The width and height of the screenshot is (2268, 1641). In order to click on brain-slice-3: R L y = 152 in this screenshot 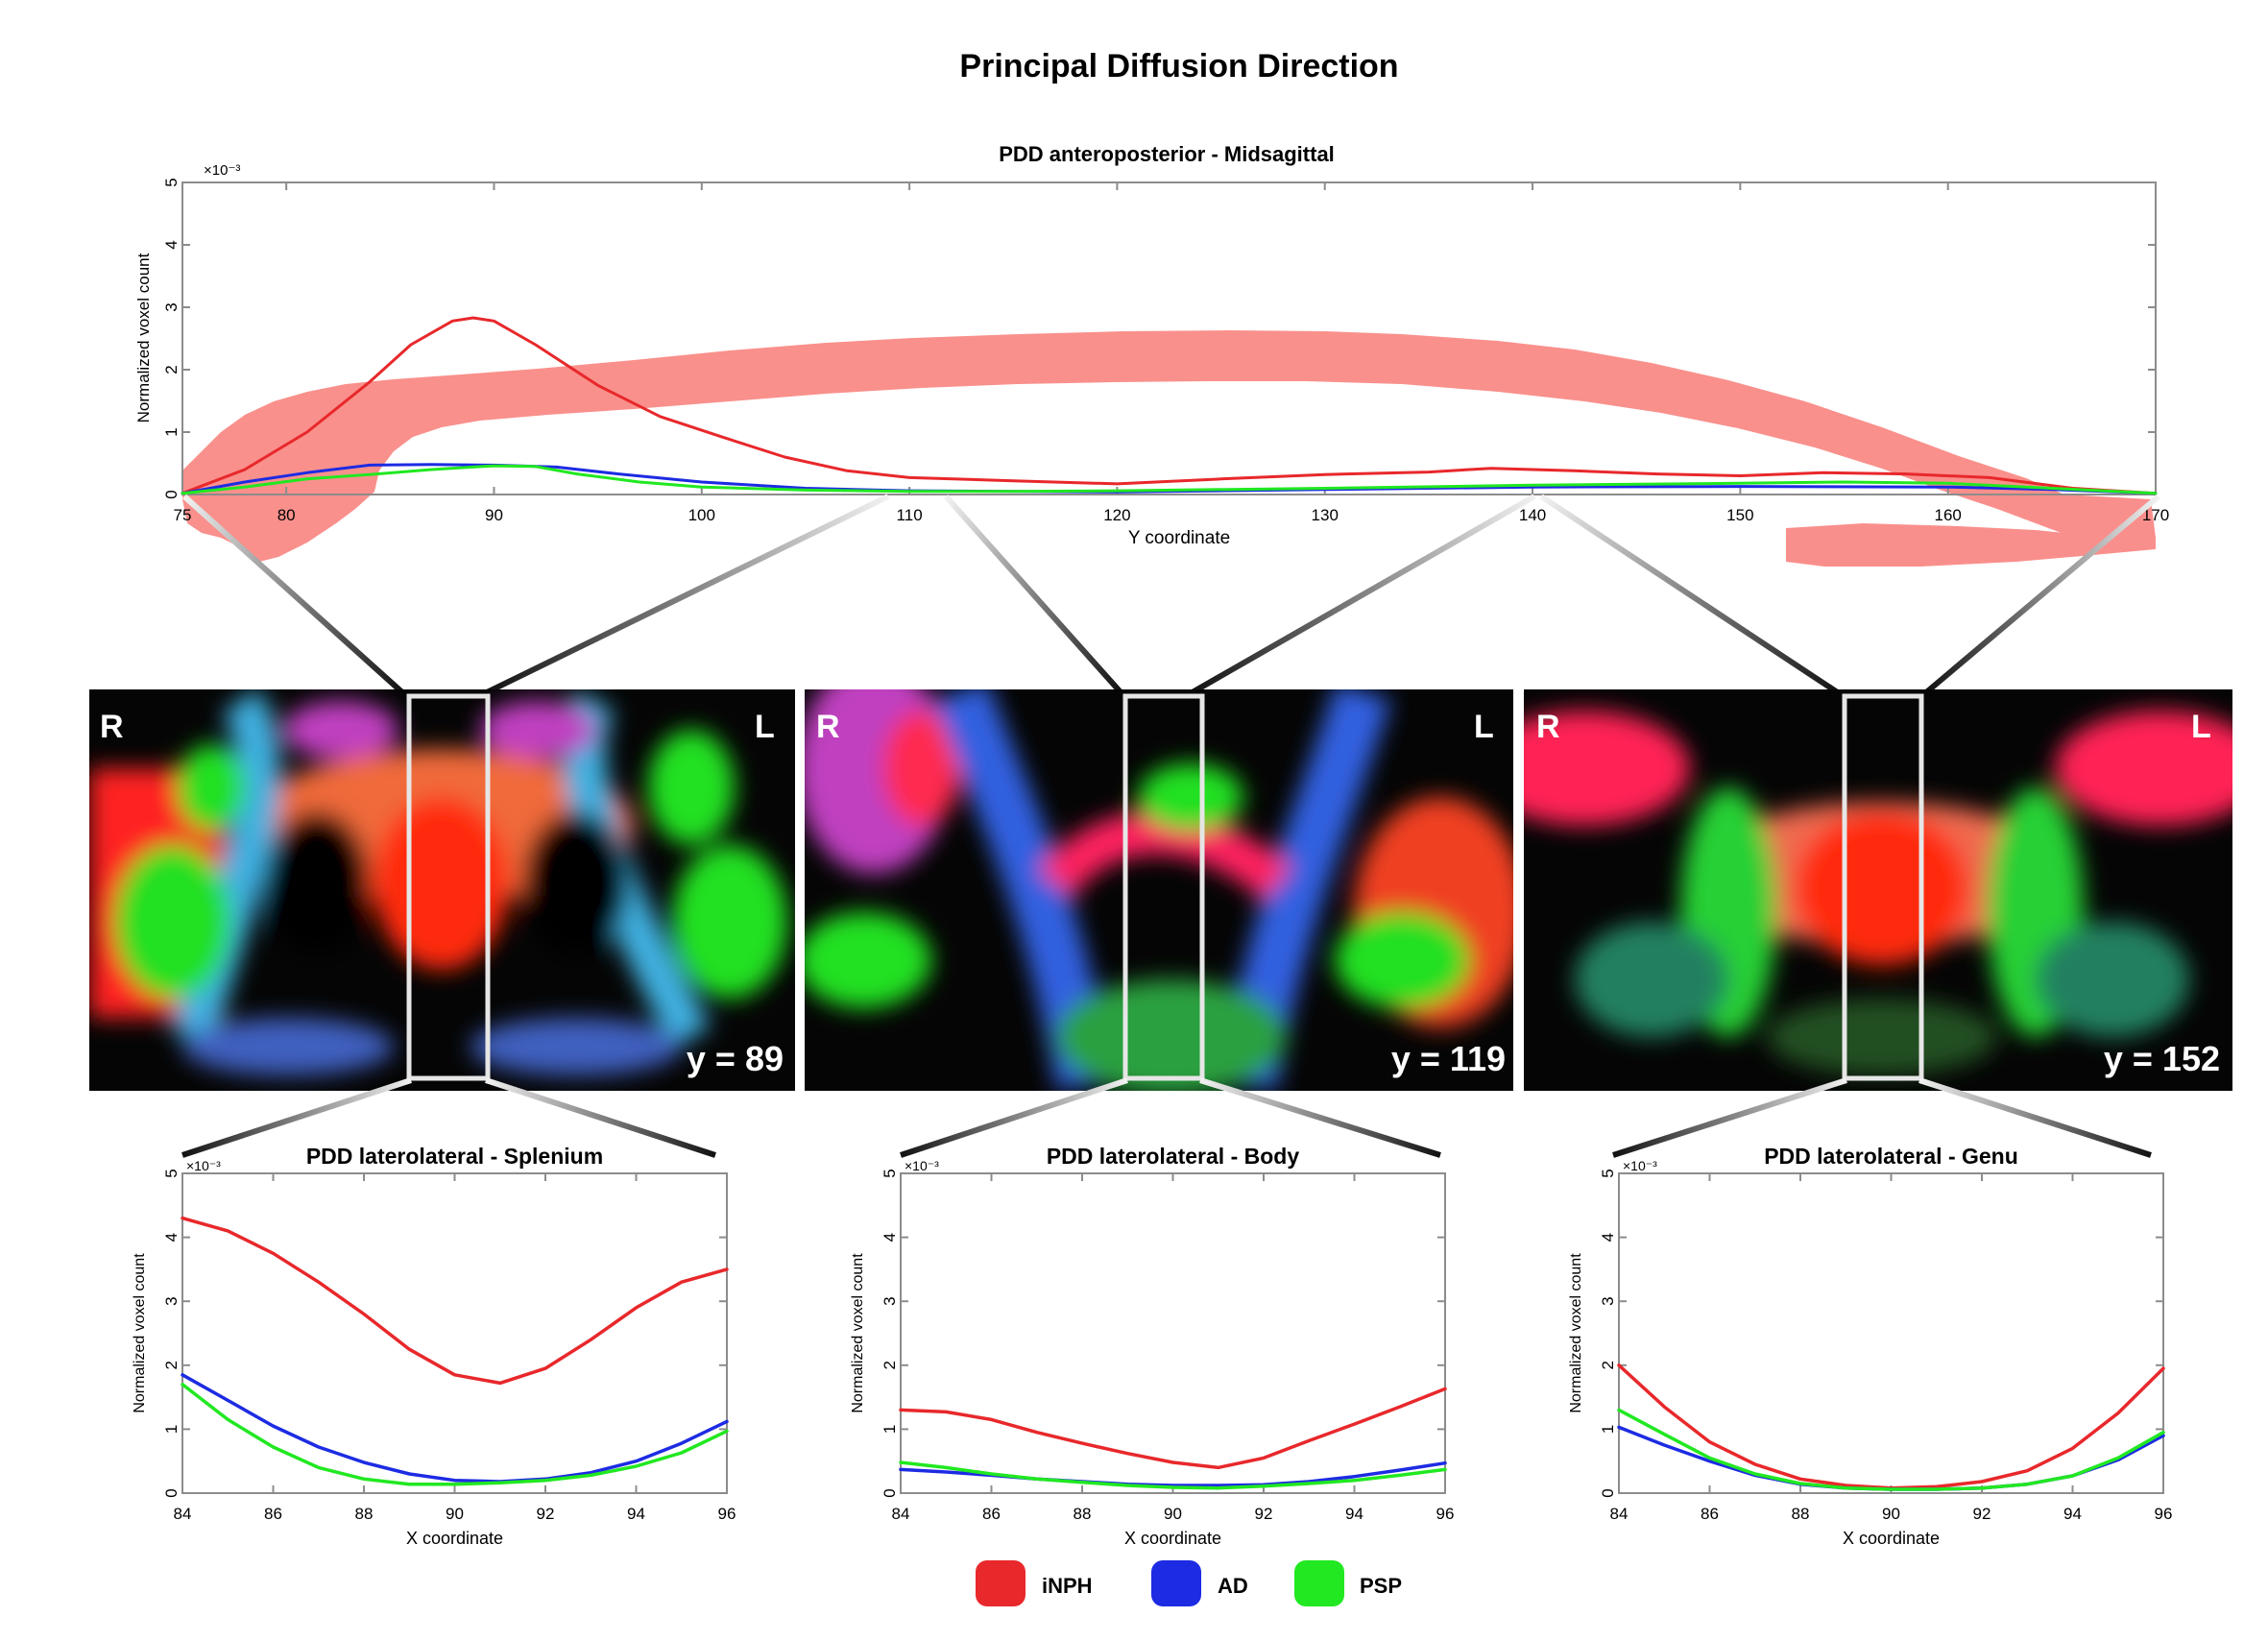, I will do `click(1878, 890)`.